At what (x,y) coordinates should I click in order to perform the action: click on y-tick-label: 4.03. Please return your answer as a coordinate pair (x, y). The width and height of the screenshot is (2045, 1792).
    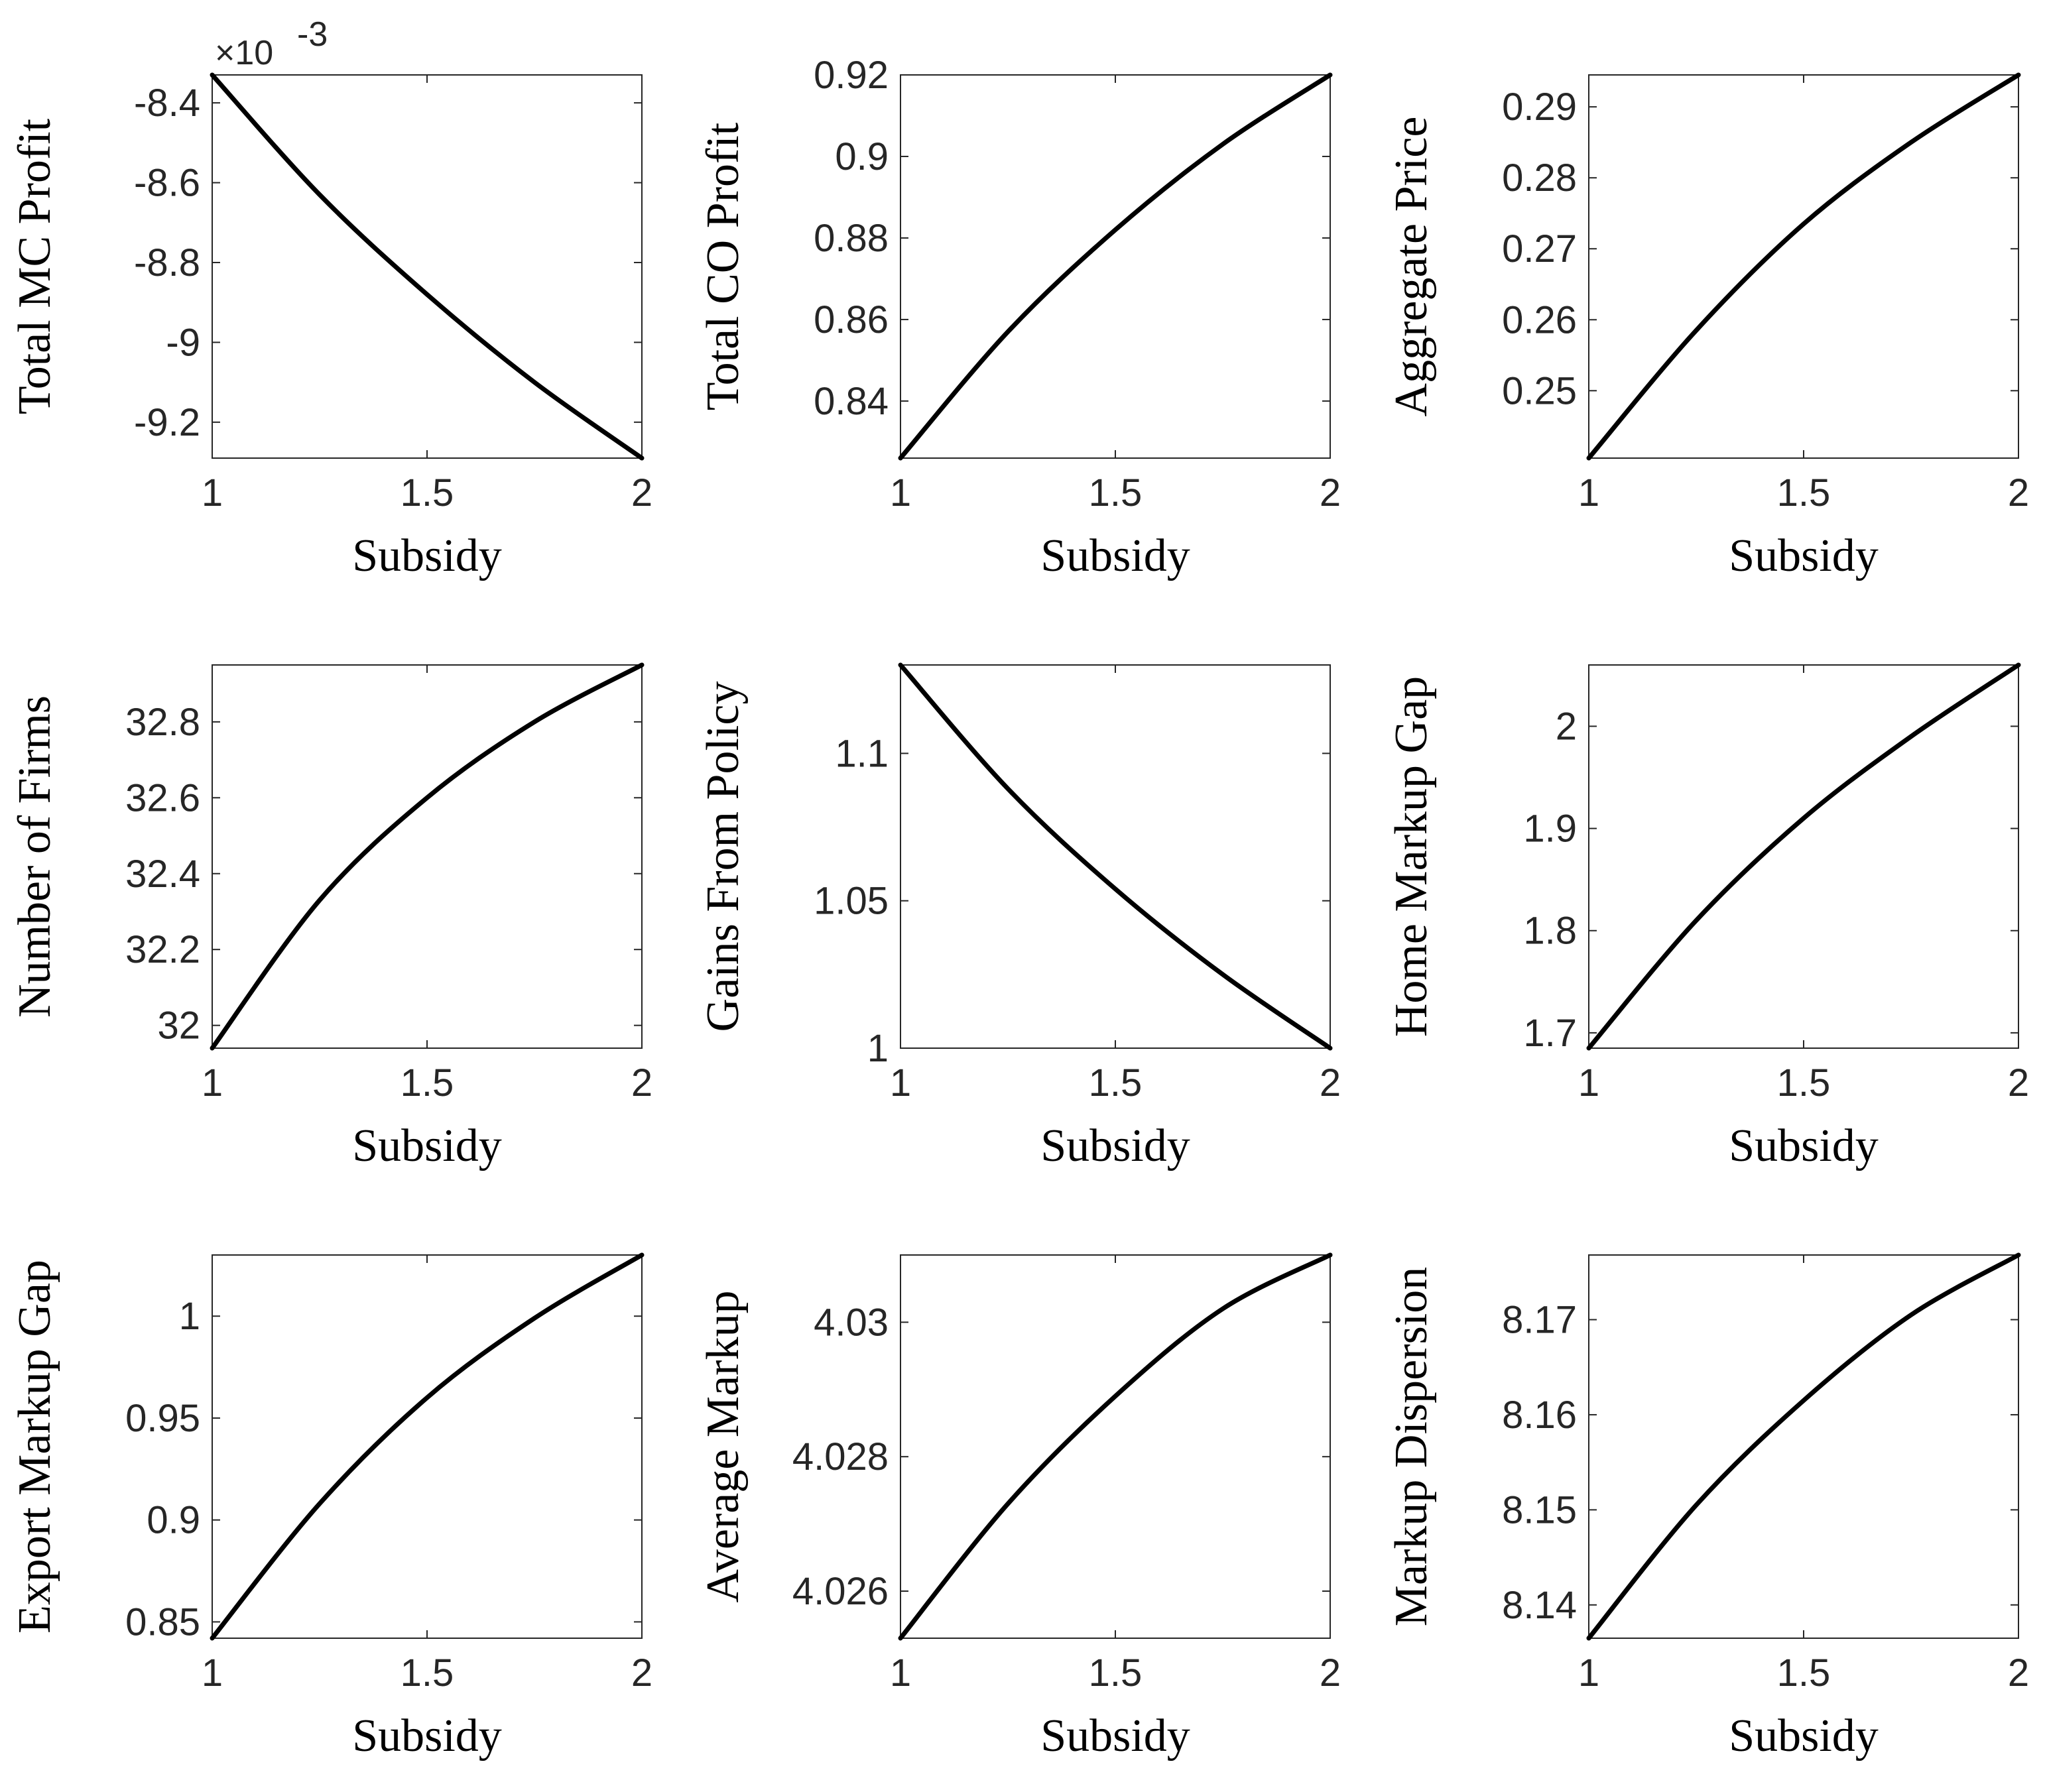
    Looking at the image, I should click on (851, 1322).